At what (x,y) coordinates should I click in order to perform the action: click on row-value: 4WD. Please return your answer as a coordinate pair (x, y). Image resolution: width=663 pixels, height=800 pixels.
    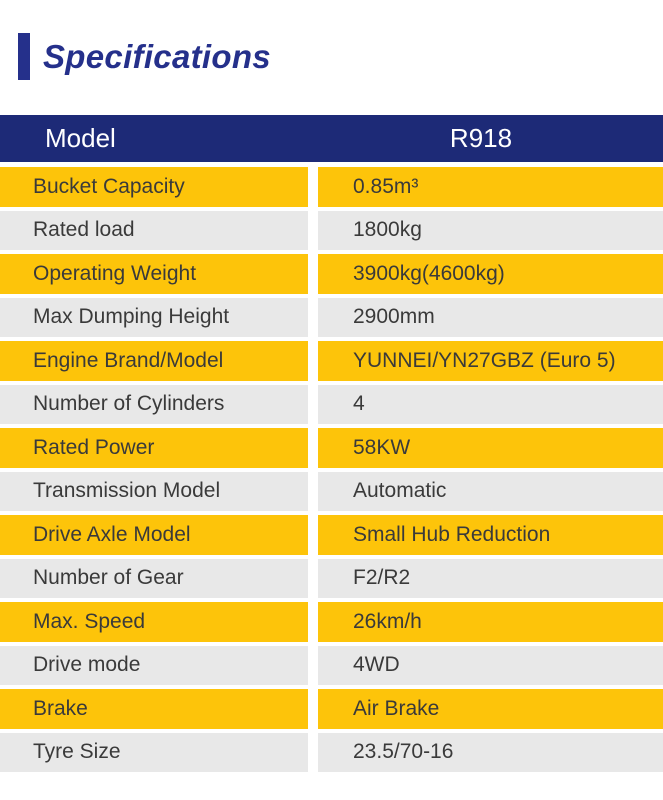
    Looking at the image, I should click on (490, 665).